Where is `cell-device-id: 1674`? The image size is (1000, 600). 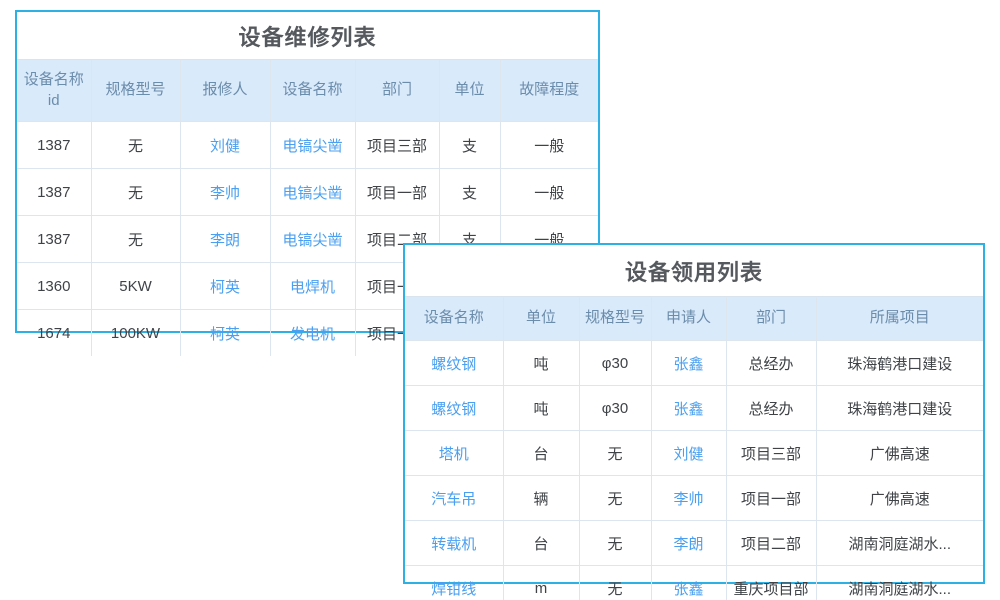 cell-device-id: 1674 is located at coordinates (54, 332).